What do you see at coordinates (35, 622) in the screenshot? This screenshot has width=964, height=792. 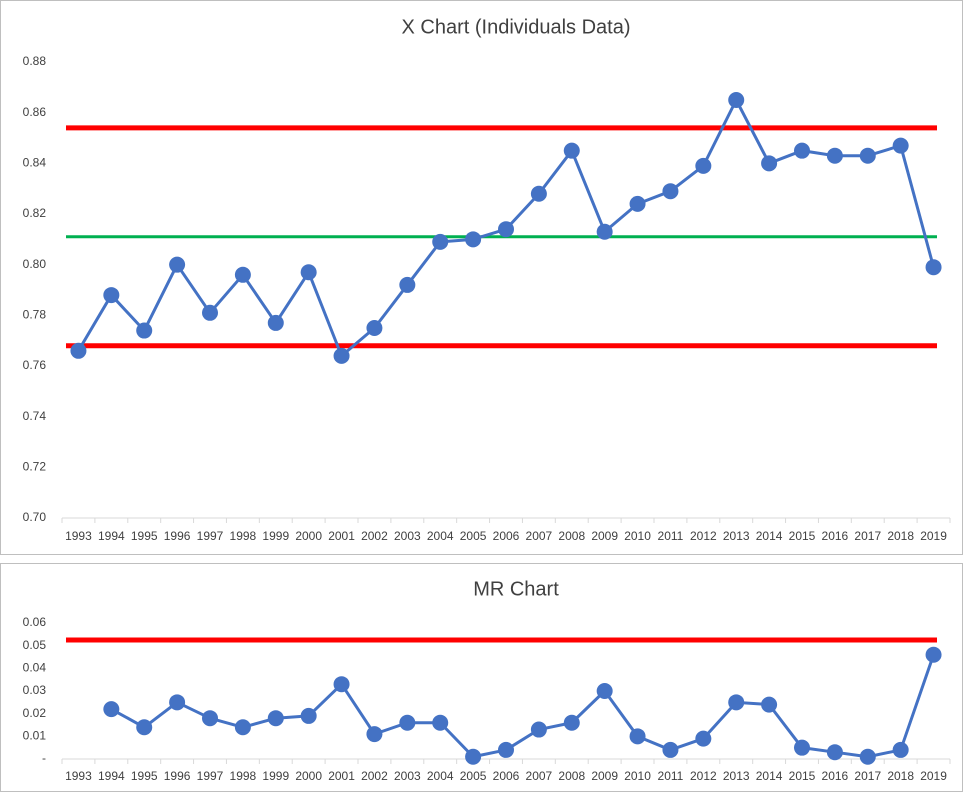 I see `y-tick-label: 0.06` at bounding box center [35, 622].